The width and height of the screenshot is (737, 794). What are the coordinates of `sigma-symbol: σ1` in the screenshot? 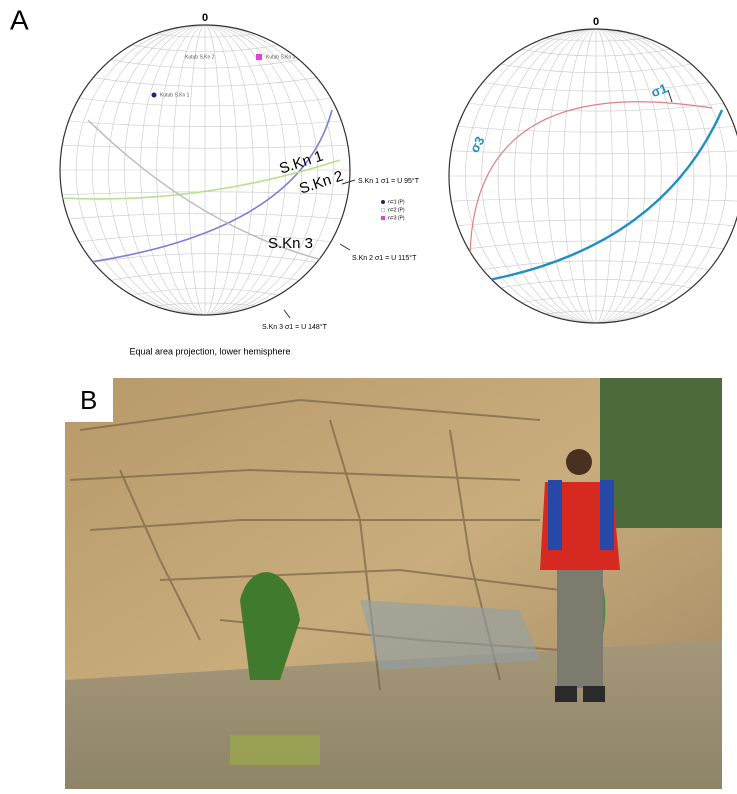 It's located at (659, 90).